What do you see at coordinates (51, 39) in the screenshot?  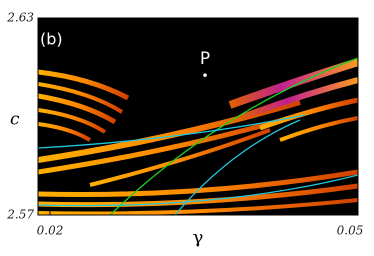 I see `panel-label: (b)` at bounding box center [51, 39].